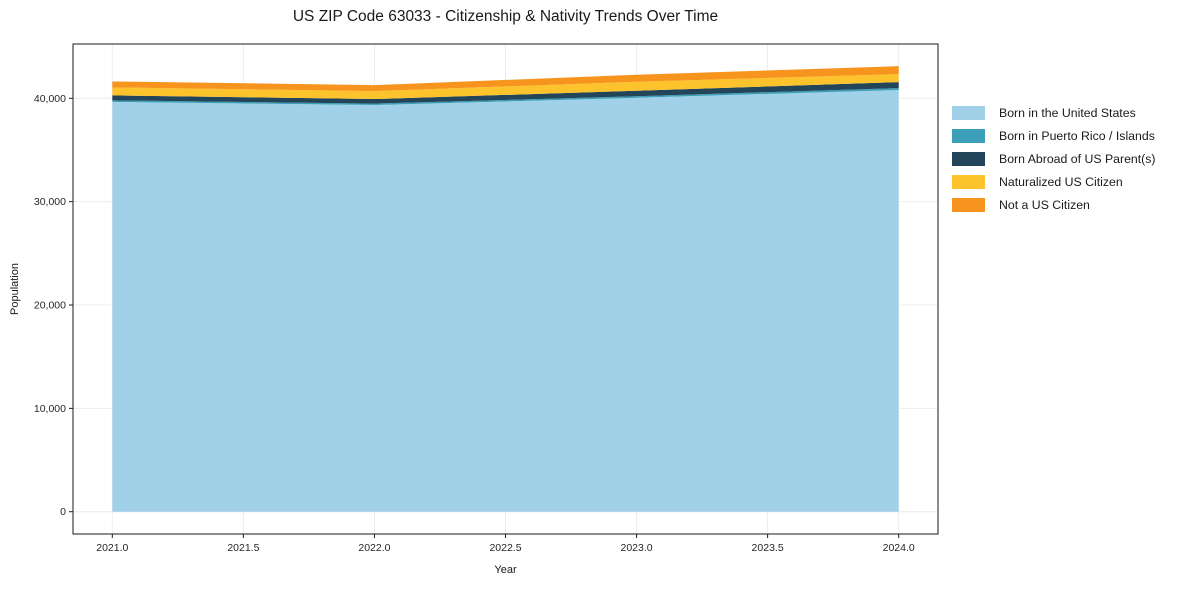 The height and width of the screenshot is (590, 1189). What do you see at coordinates (1061, 182) in the screenshot?
I see `legend-label: Naturalized US Citizen` at bounding box center [1061, 182].